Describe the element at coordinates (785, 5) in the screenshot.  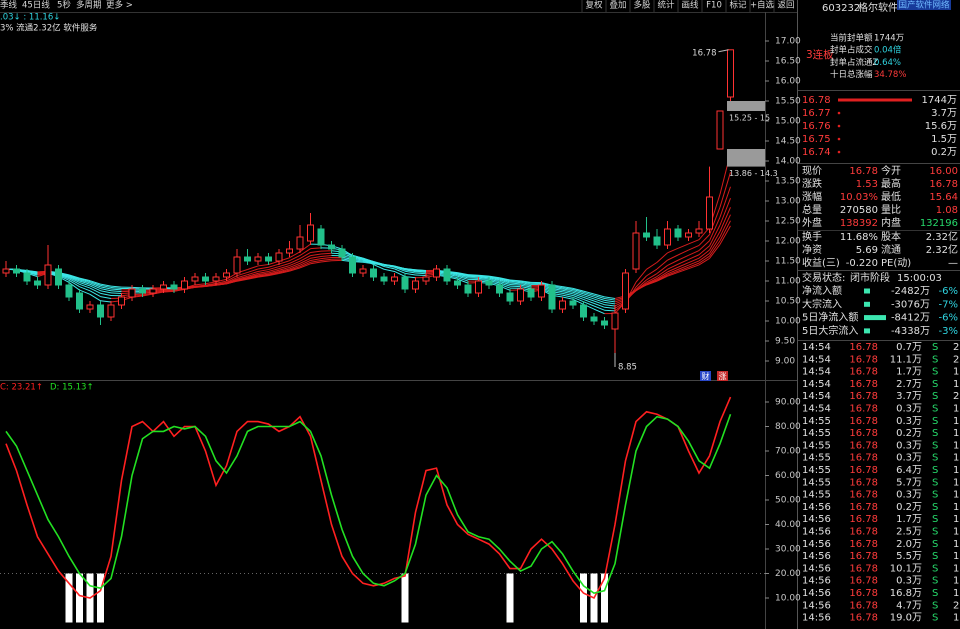
I see `toolbar-button: 返回` at that location.